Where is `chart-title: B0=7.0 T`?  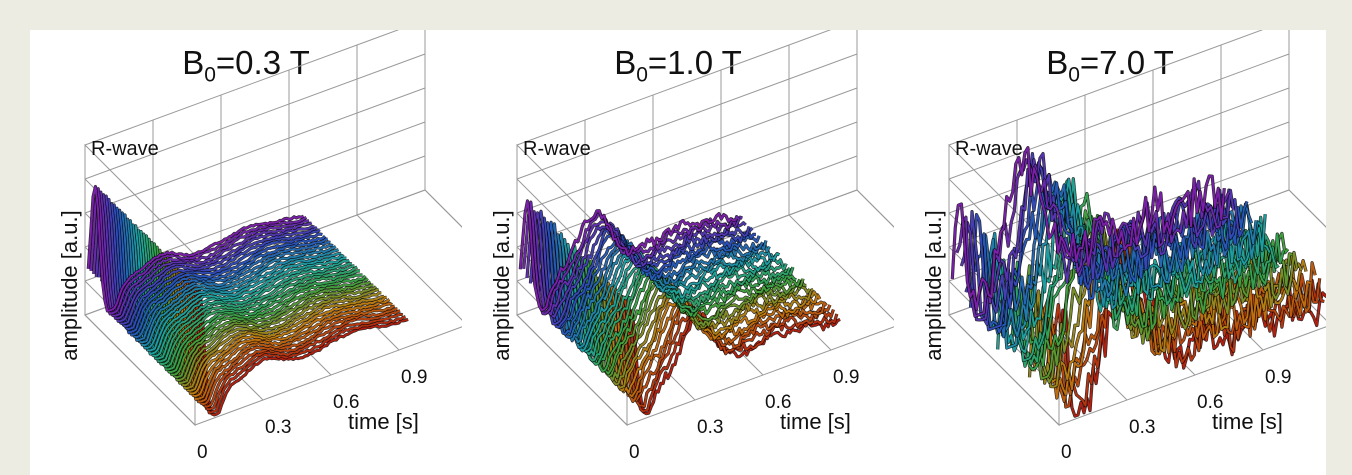 chart-title: B0=7.0 T is located at coordinates (1110, 65).